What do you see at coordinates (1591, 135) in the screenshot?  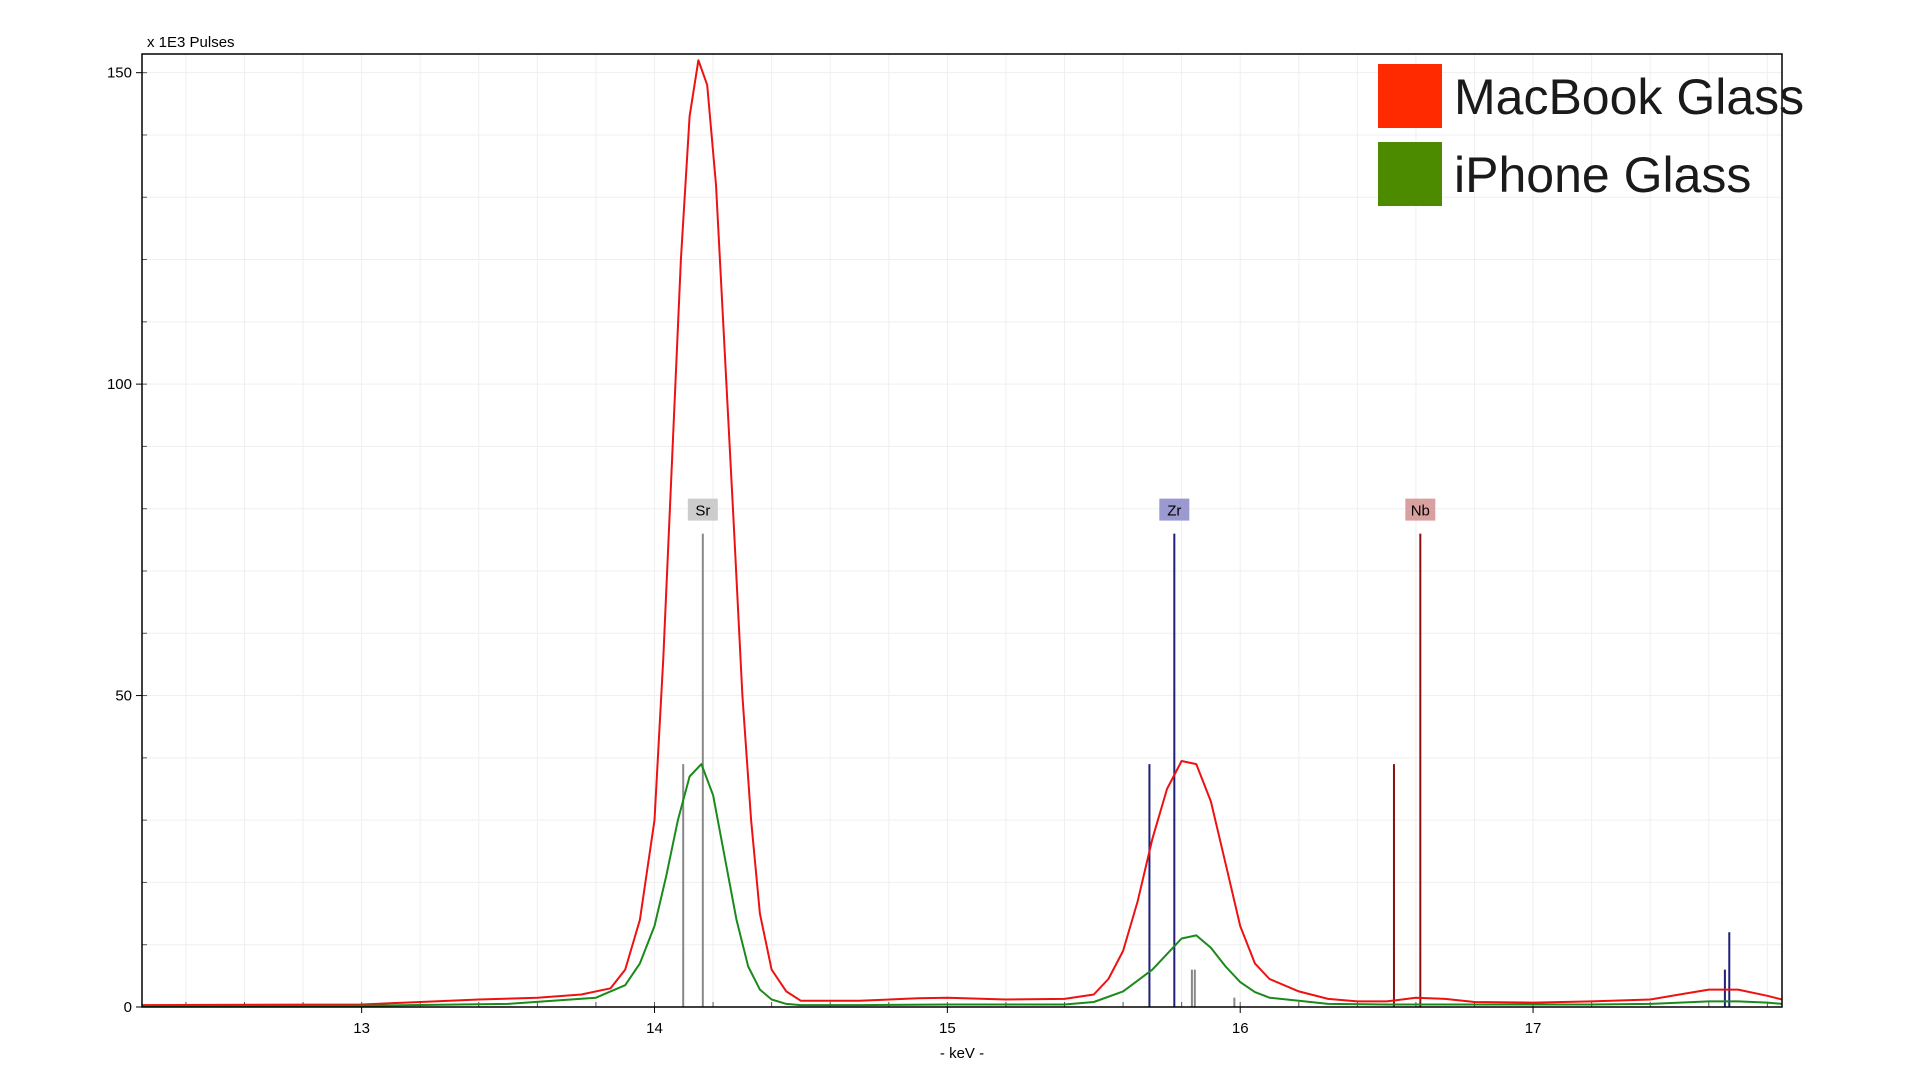 I see `legend: MacBook Glass iPhone Glass` at bounding box center [1591, 135].